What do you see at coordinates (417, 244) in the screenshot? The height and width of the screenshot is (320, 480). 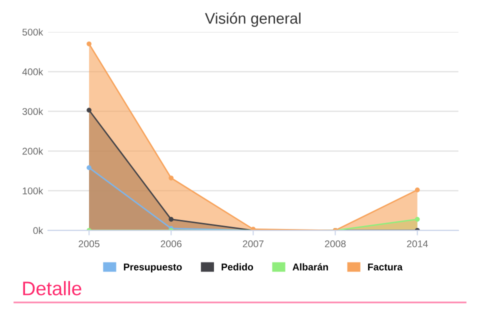 I see `x-tick-label: 2014` at bounding box center [417, 244].